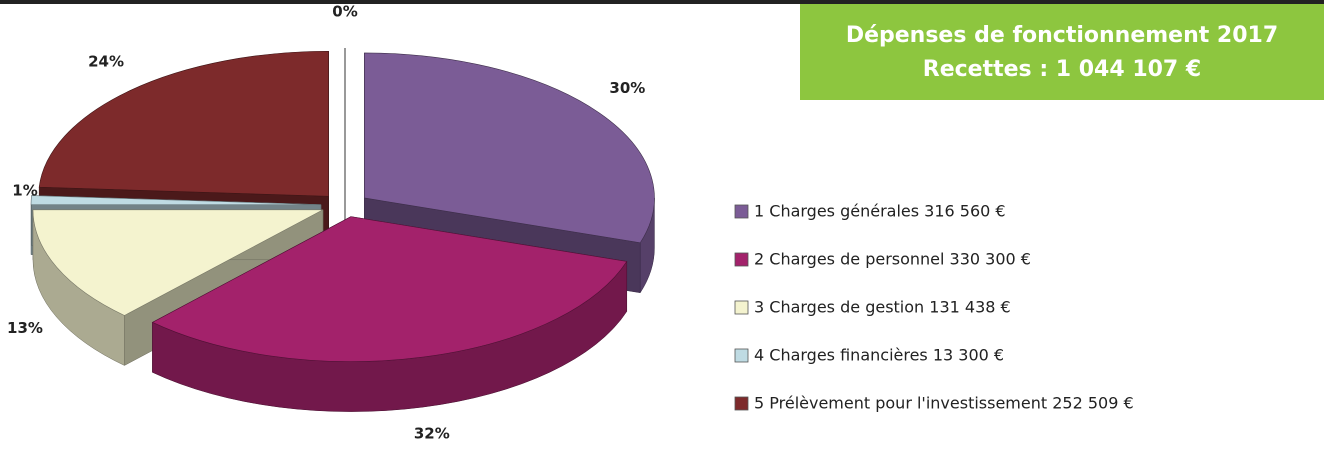 This screenshot has height=471, width=1324. What do you see at coordinates (25, 328) in the screenshot?
I see `data-label: 13%` at bounding box center [25, 328].